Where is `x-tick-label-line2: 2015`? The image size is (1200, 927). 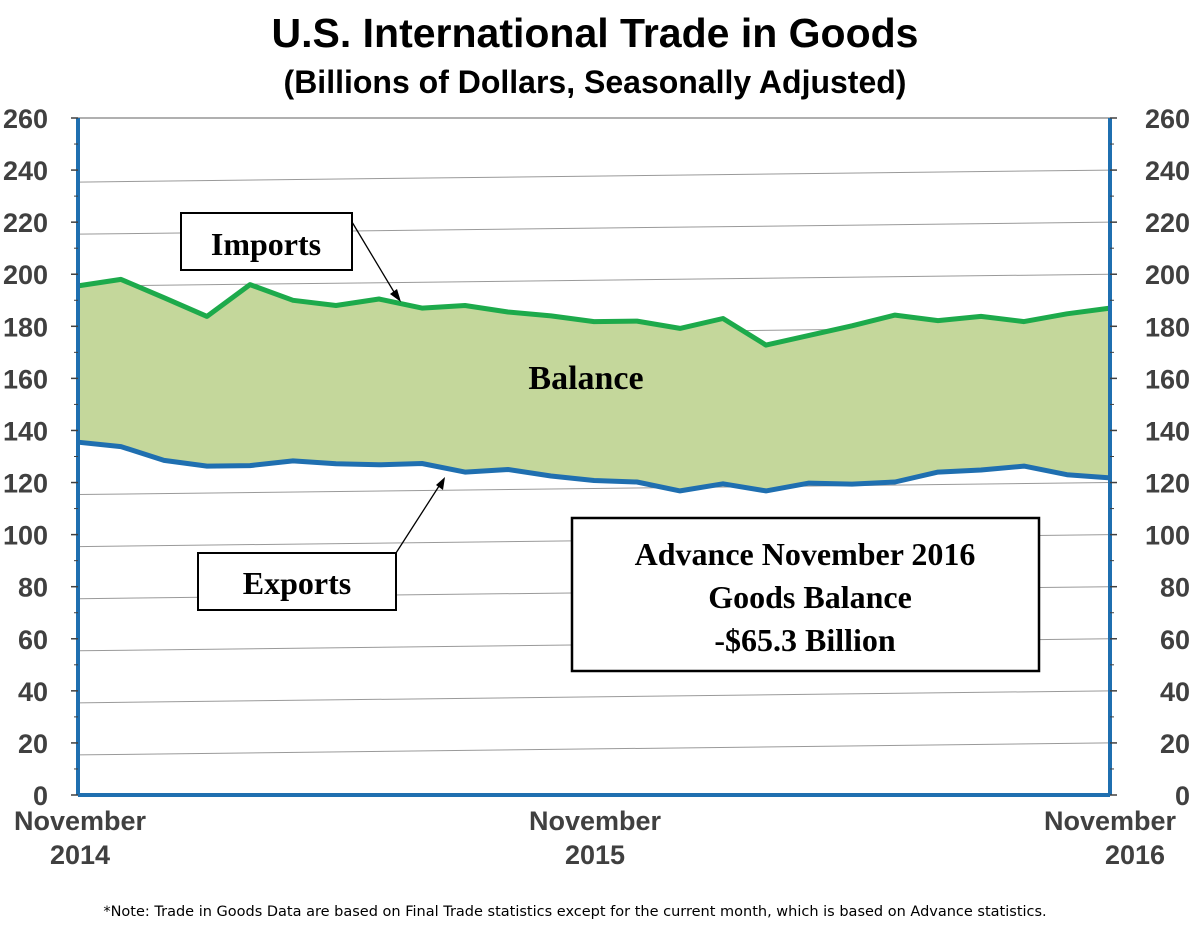 x-tick-label-line2: 2015 is located at coordinates (595, 855).